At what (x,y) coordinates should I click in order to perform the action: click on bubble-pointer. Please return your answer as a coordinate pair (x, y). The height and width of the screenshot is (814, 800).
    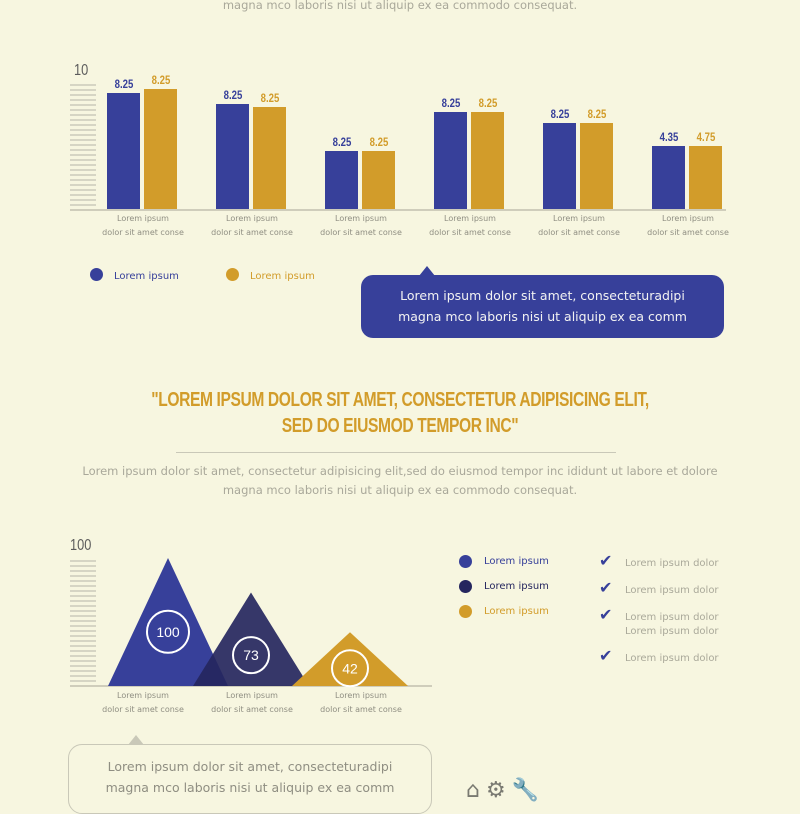
    Looking at the image, I should click on (136, 740).